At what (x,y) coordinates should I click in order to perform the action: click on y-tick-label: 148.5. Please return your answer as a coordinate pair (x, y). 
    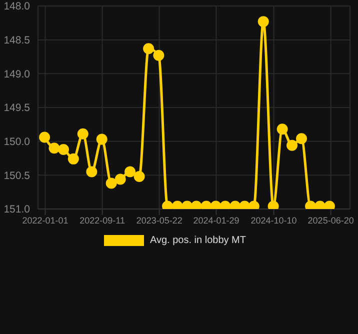
    Looking at the image, I should click on (17, 40).